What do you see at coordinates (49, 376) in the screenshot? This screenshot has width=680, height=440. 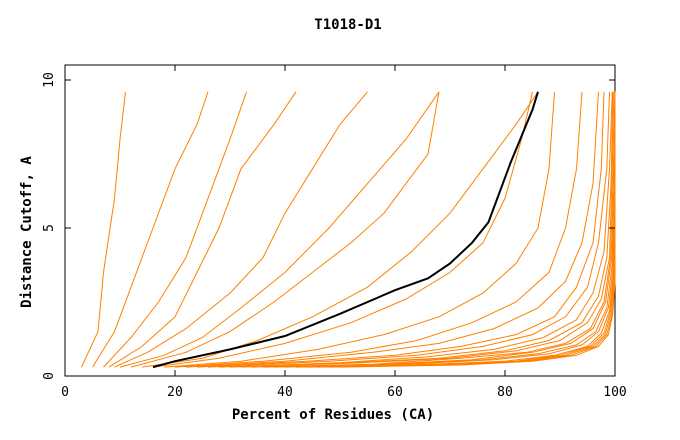 I see `y-tick-label: 0` at bounding box center [49, 376].